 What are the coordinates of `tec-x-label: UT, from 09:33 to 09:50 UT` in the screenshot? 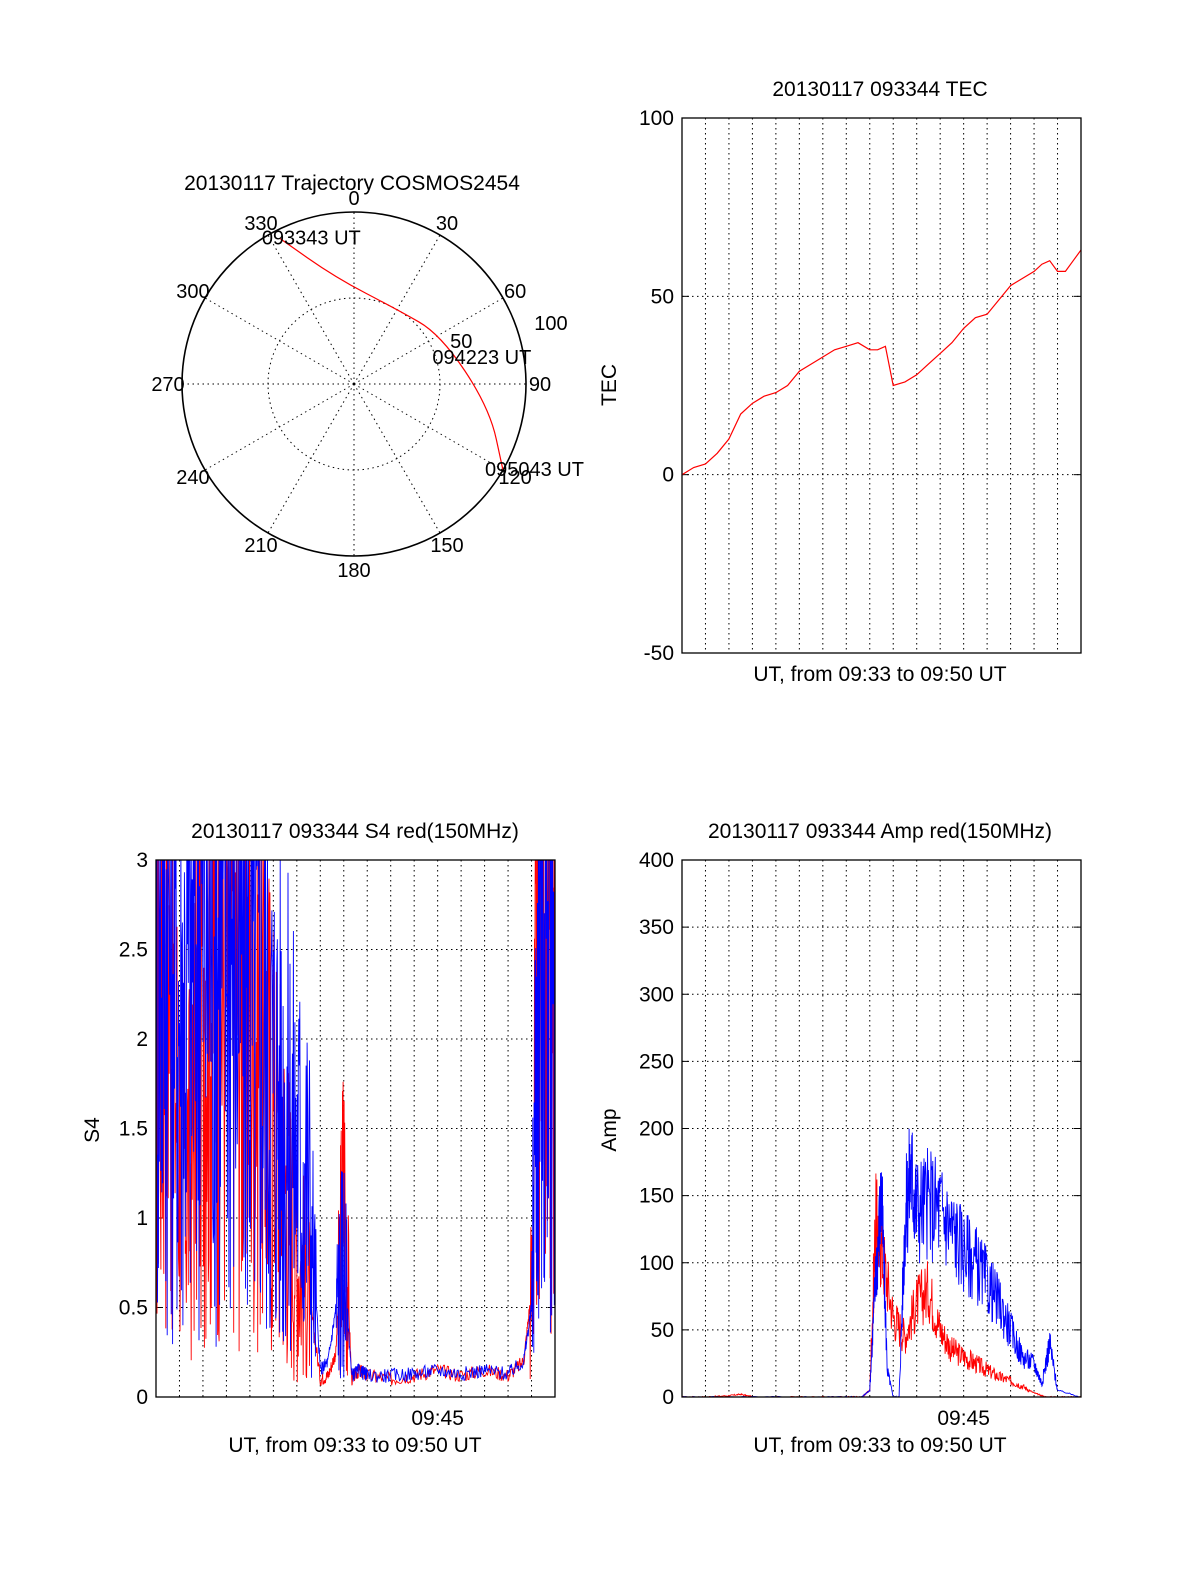 It's located at (879, 674).